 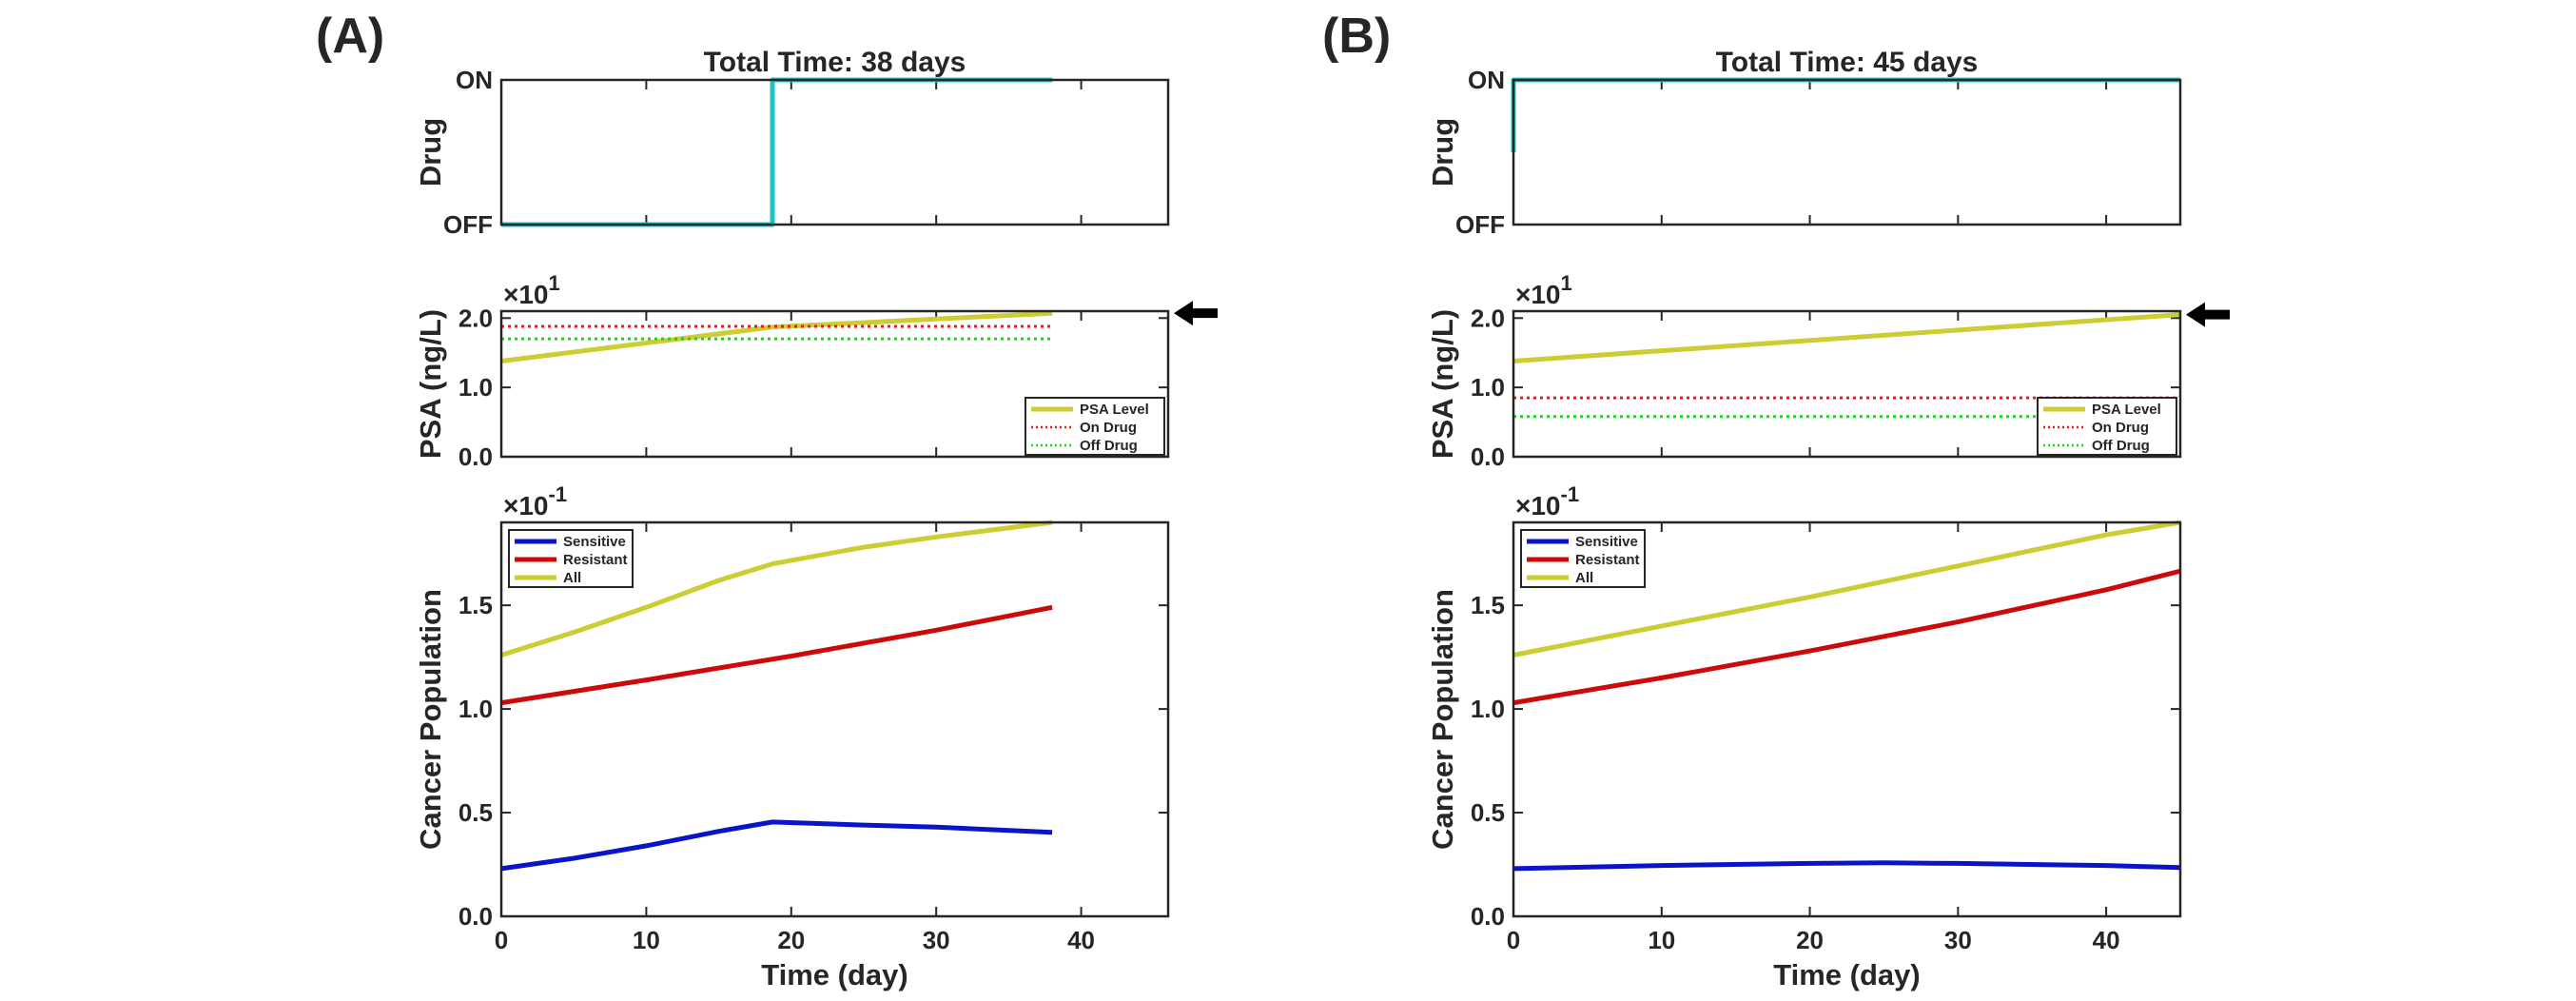 I want to click on subplot-title: Total Time: 38 days, so click(x=835, y=62).